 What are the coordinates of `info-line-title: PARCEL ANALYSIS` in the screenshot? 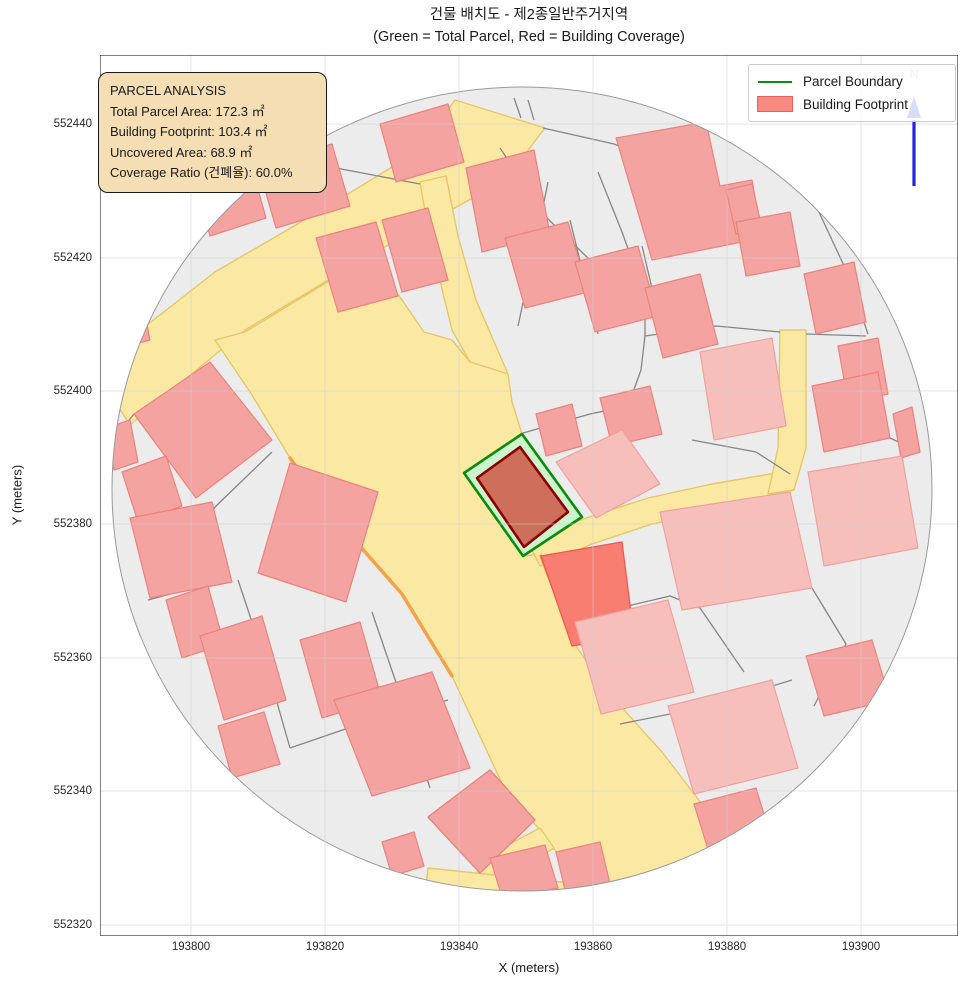 It's located at (168, 90).